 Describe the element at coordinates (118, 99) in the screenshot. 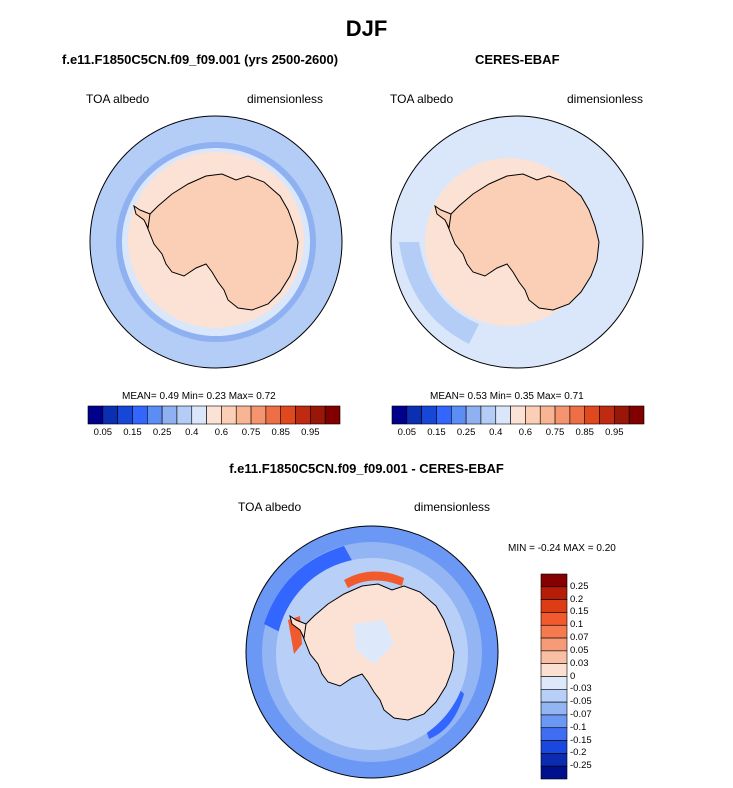

I see `panel-1-variable-label: TOA albedo` at that location.